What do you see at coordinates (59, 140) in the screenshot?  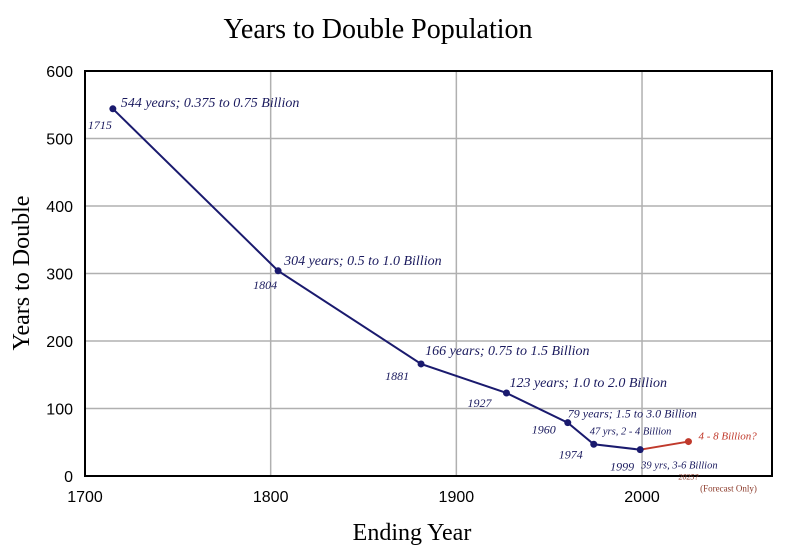 I see `y-tick-label: 500` at bounding box center [59, 140].